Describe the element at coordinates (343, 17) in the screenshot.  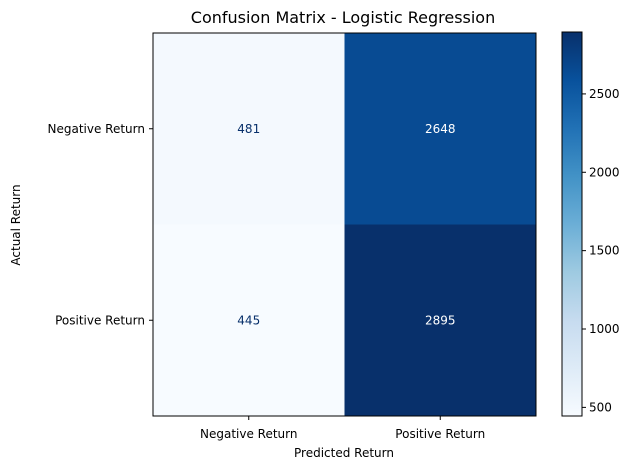
I see `chart-title: Confusion Matrix - Logistic Regression` at that location.